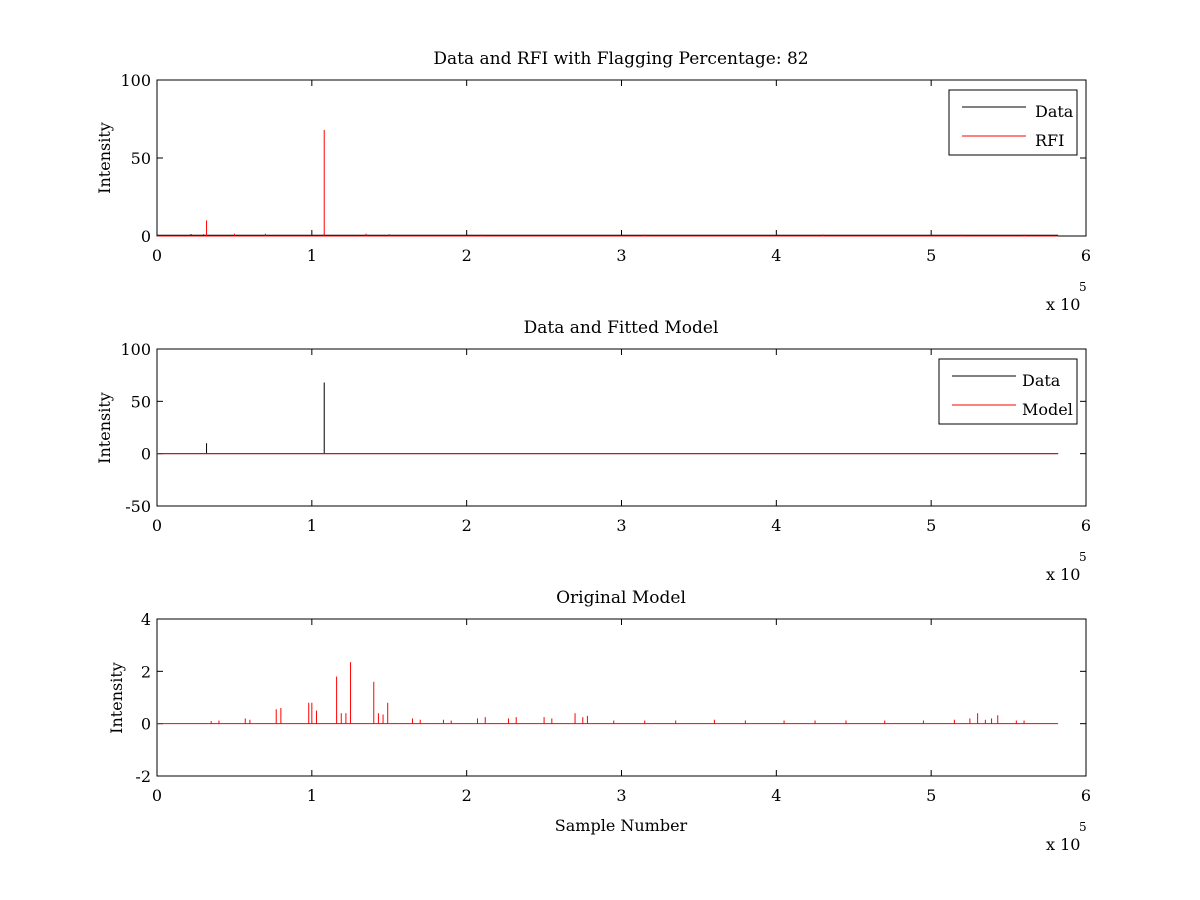 The image size is (1200, 900). I want to click on y-tick-label: 2, so click(146, 671).